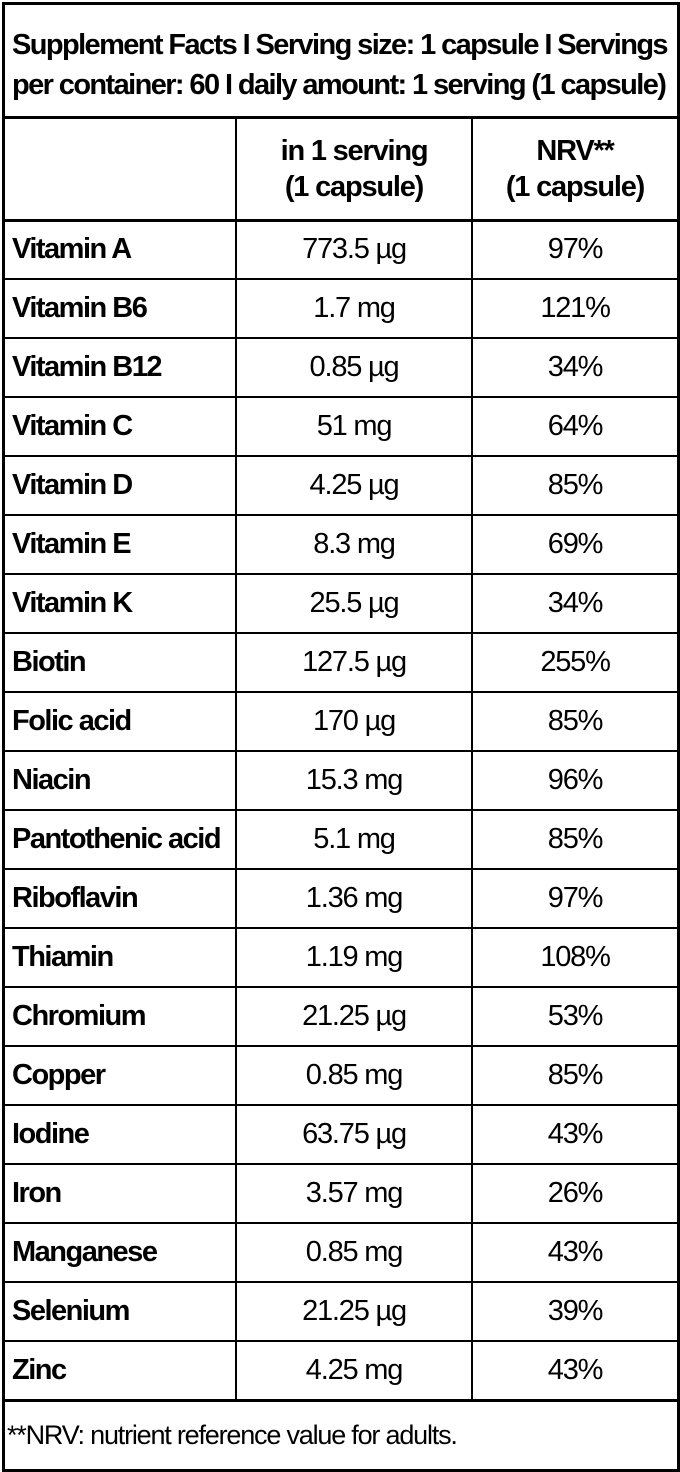 Image resolution: width=680 pixels, height=1472 pixels. I want to click on nutrient-amount: 127.5 µg, so click(354, 662).